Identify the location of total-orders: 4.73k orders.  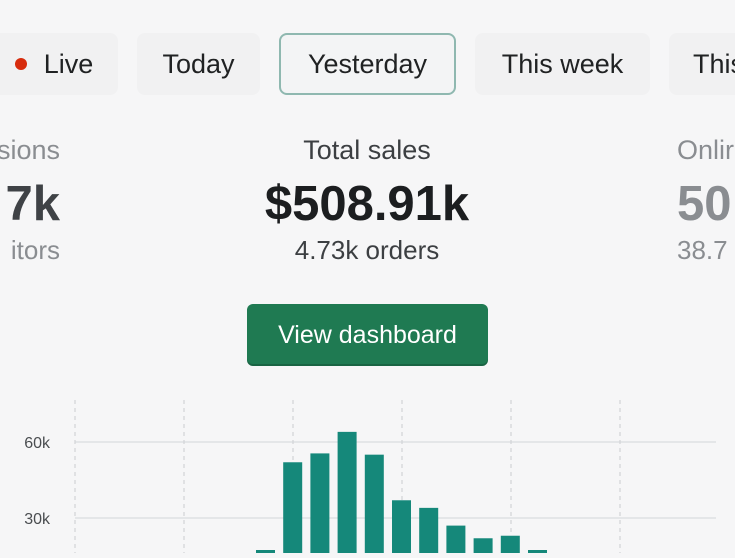
(367, 250).